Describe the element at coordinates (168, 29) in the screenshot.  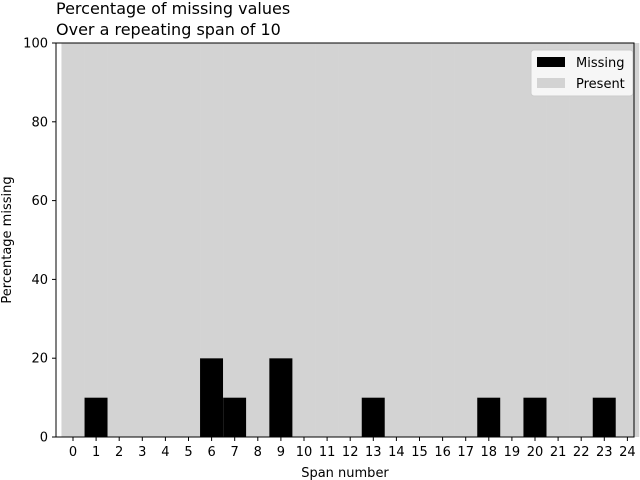
I see `chart-subtitle: Over a repeating span of 10` at that location.